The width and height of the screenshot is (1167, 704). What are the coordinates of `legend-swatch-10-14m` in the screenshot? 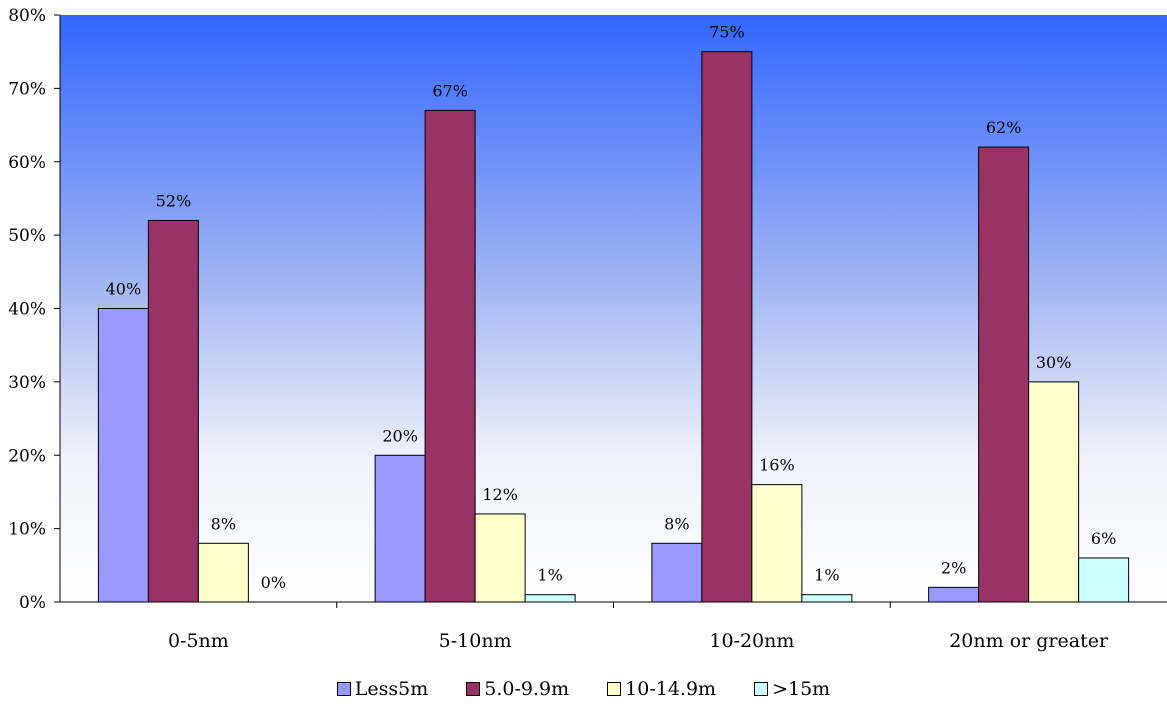 It's located at (614, 689).